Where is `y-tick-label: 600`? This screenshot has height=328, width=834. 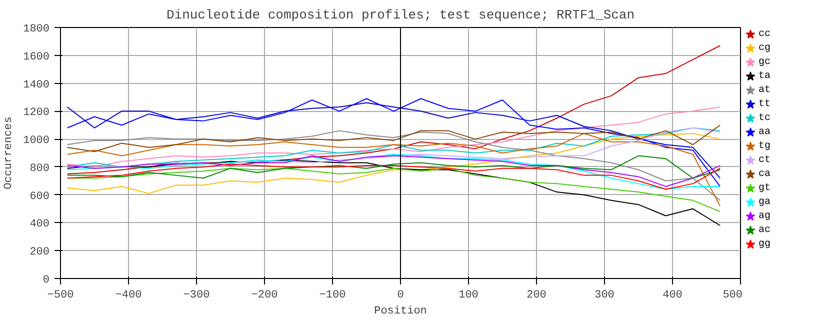
y-tick-label: 600 is located at coordinates (40, 196).